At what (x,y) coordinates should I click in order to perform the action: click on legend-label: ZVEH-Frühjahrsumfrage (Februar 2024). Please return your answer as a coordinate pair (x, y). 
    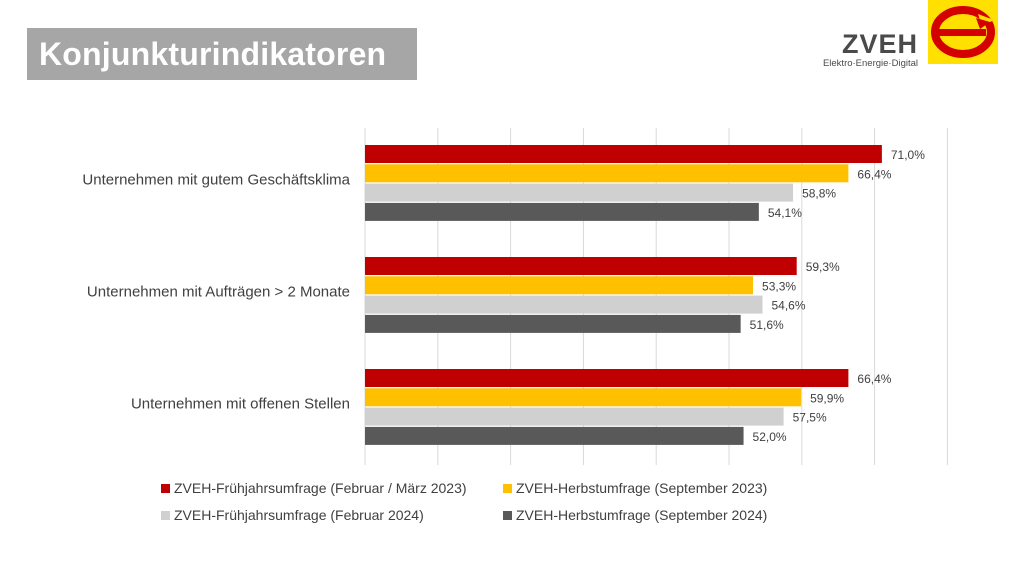
    Looking at the image, I should click on (299, 515).